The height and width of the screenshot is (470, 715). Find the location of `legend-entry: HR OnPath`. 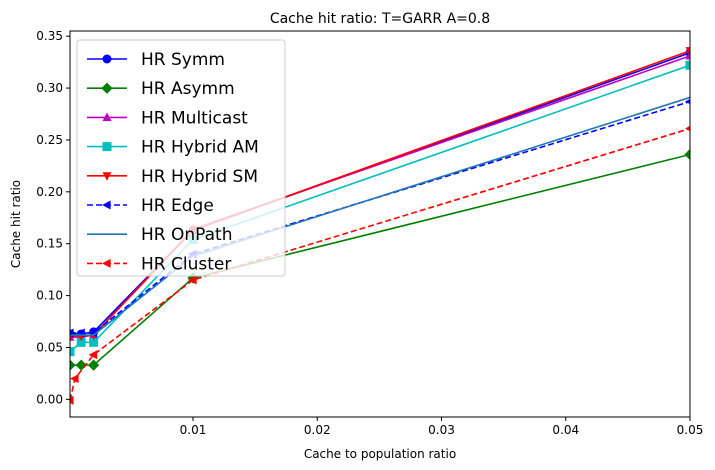

legend-entry: HR OnPath is located at coordinates (160, 235).